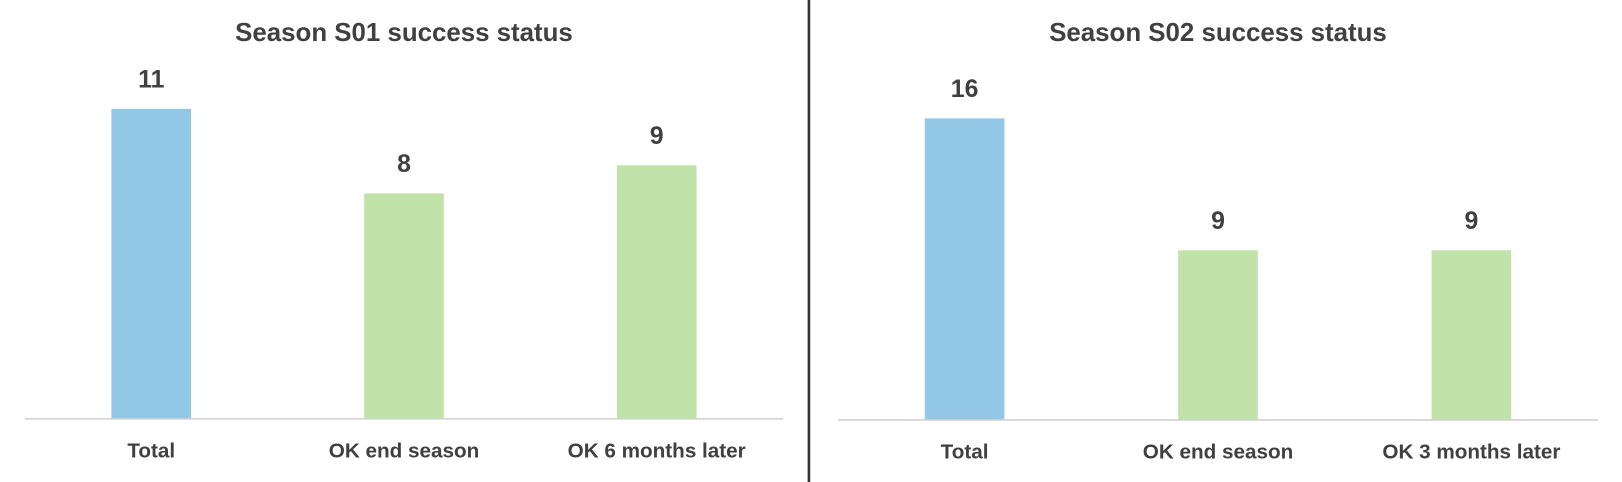 This screenshot has width=1622, height=482. I want to click on data-label: 8, so click(404, 164).